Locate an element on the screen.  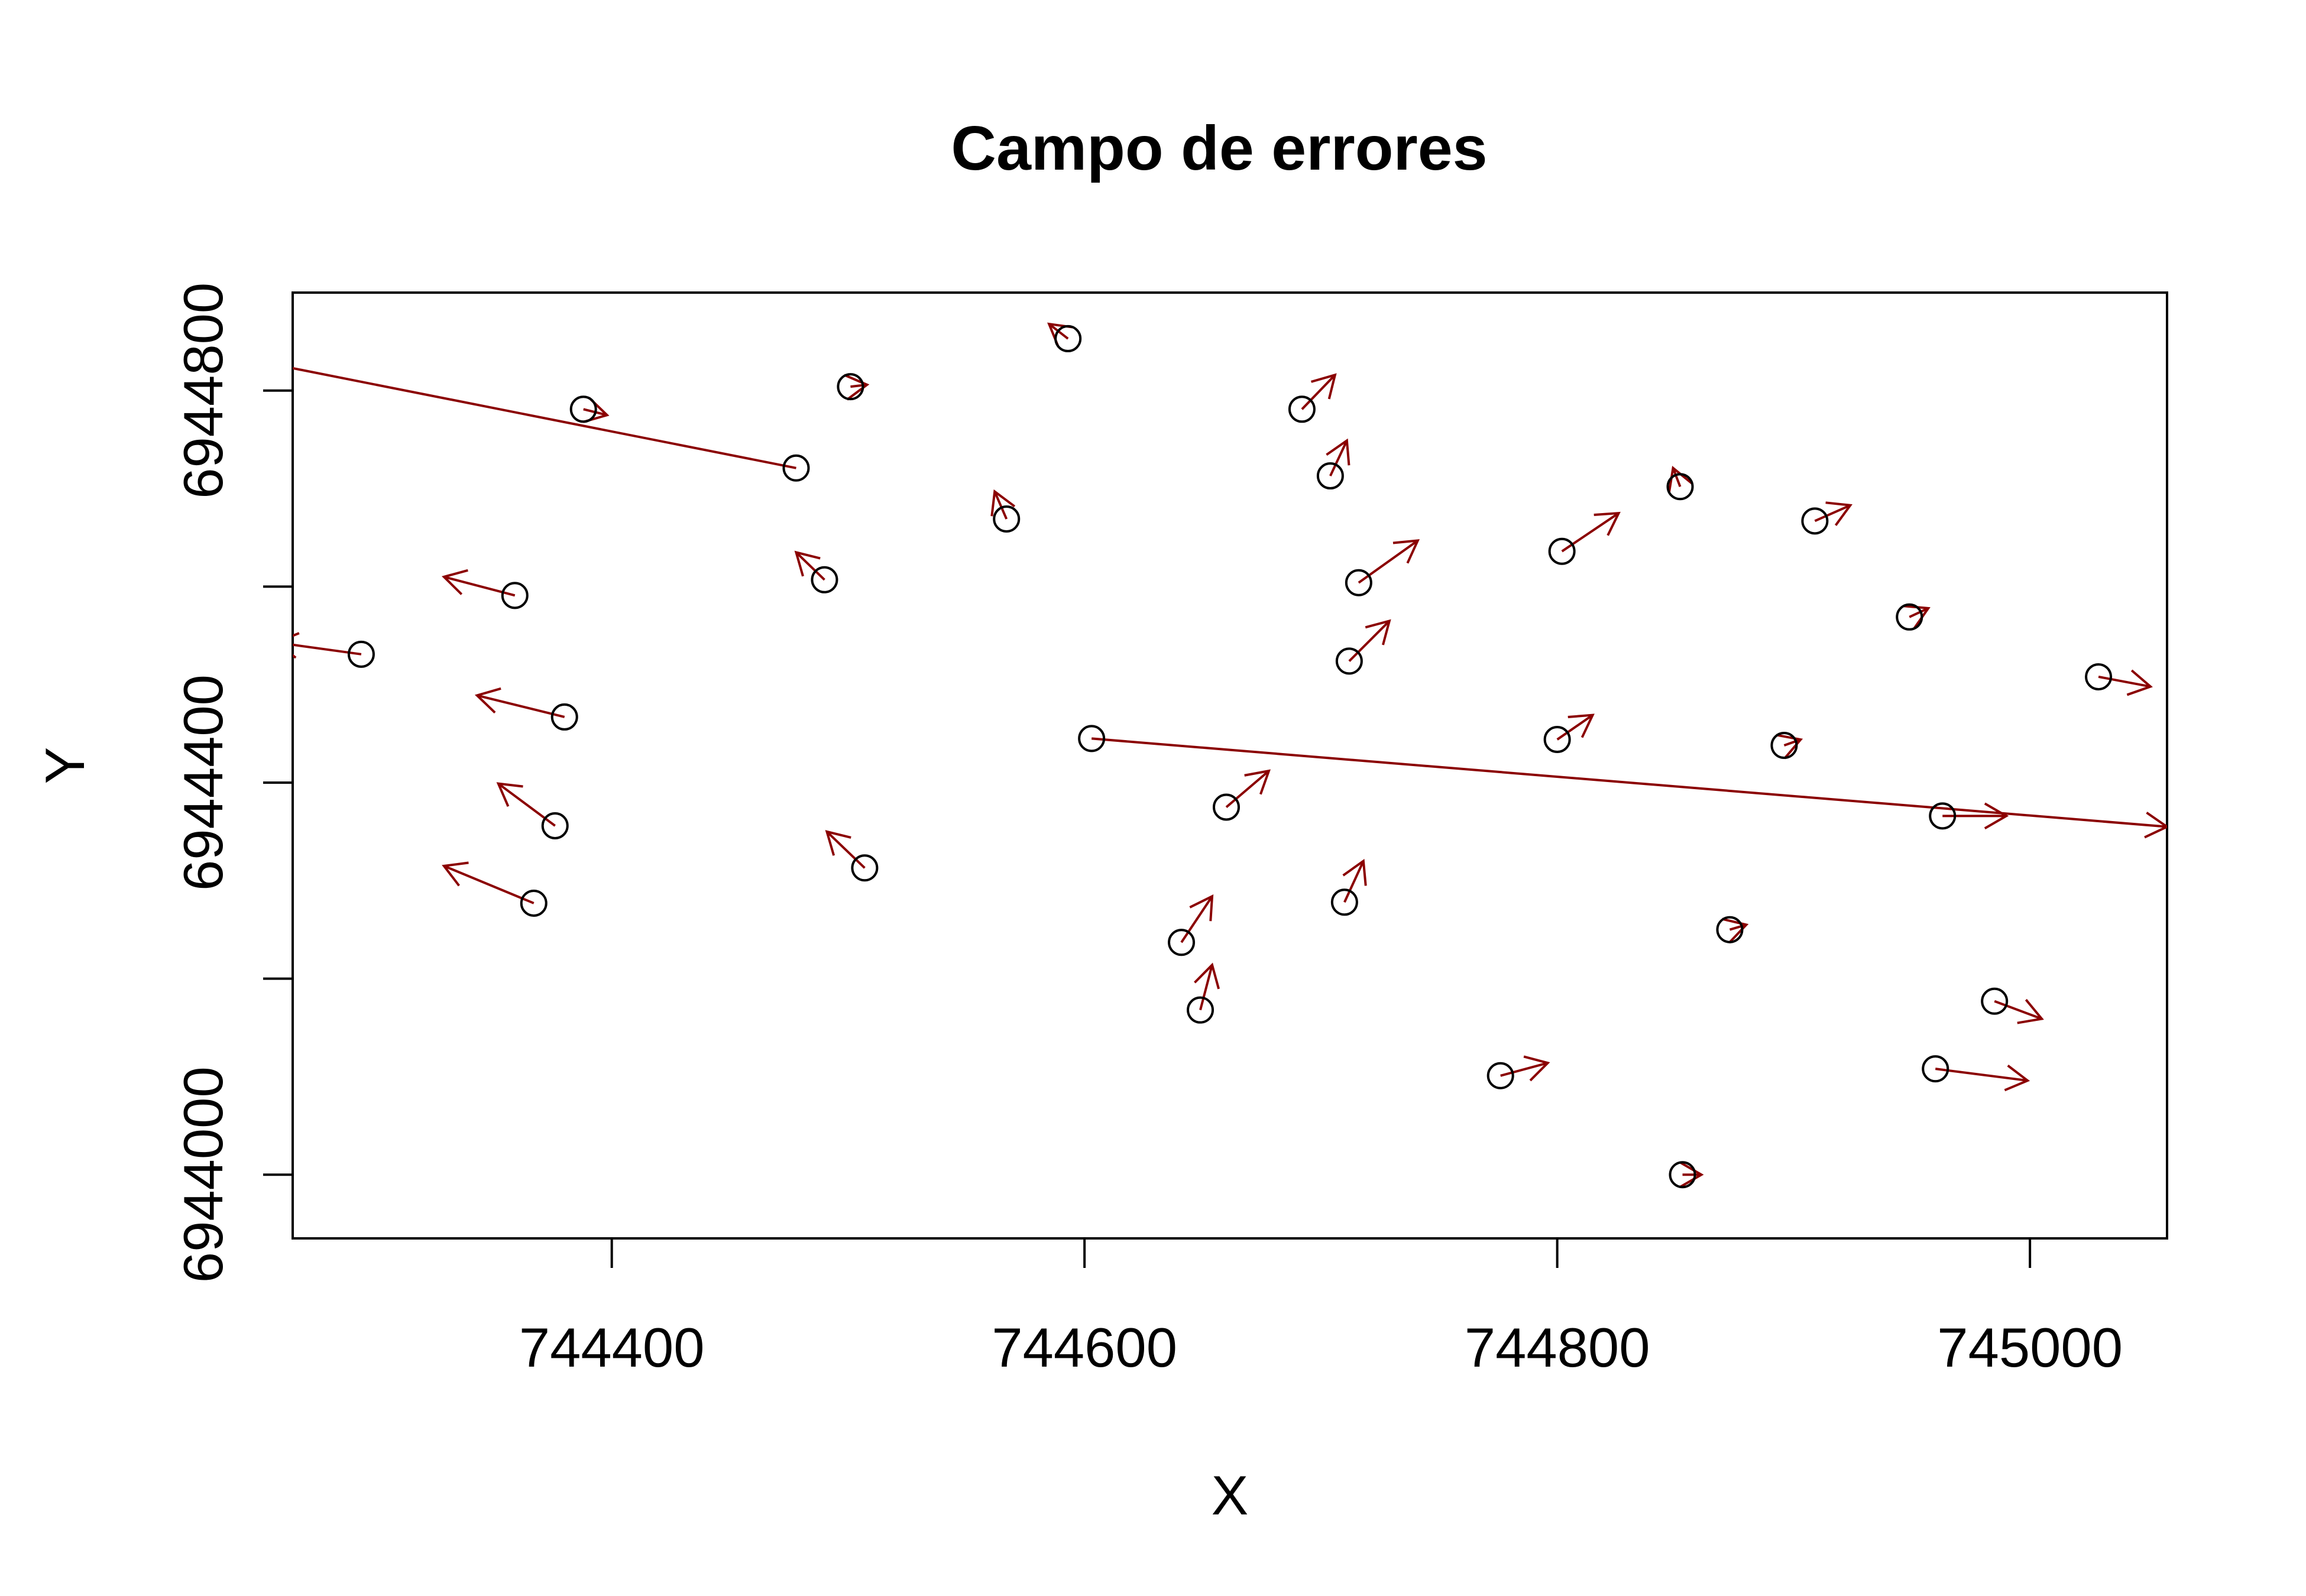
x-tick-label: 745000 is located at coordinates (2030, 1347).